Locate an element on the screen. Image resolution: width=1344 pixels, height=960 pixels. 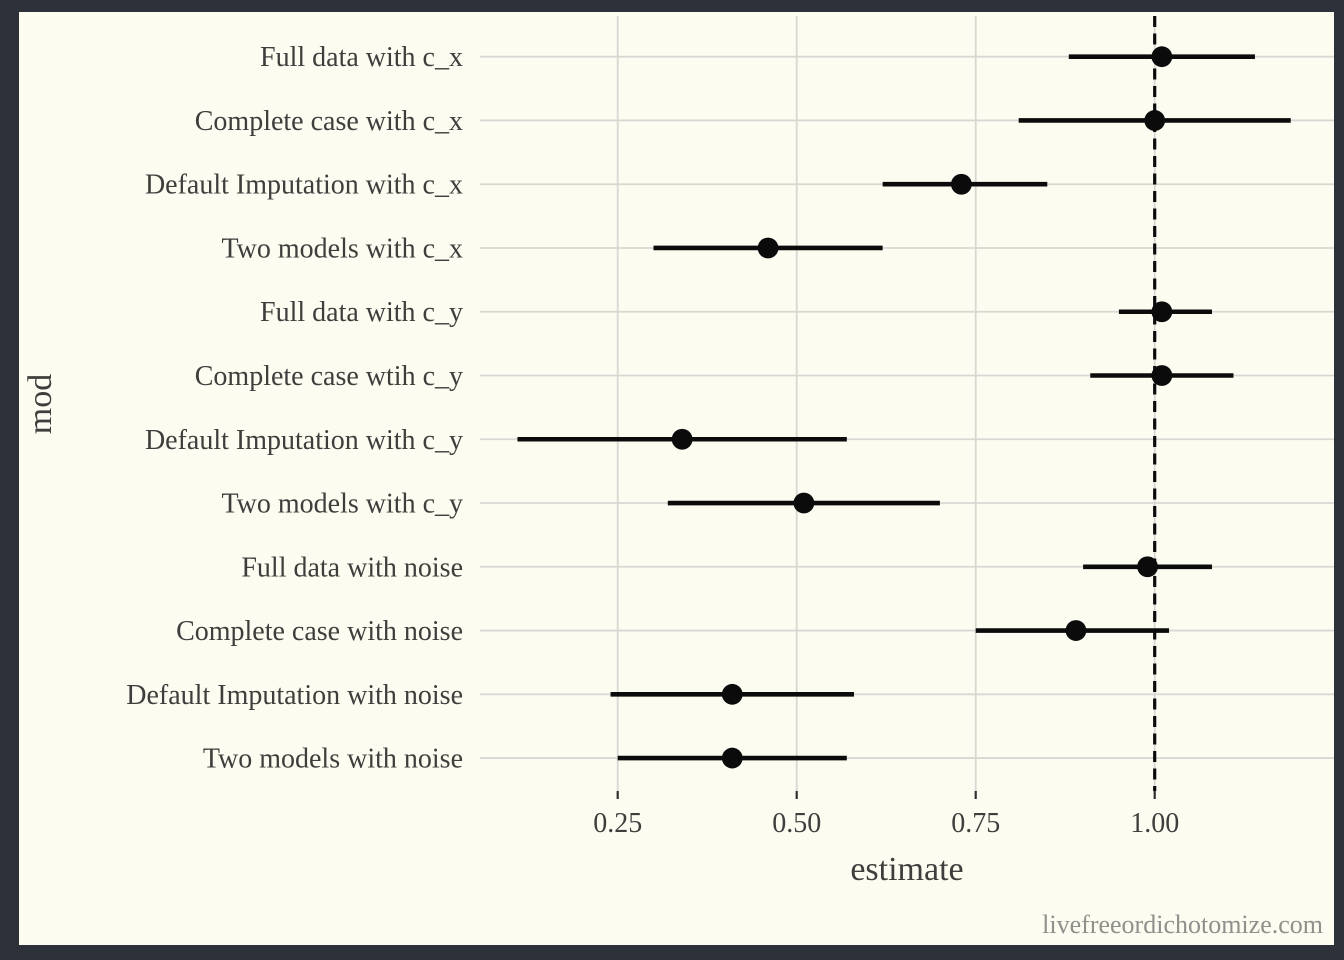
category-label: Complete case wtih c_y is located at coordinates (329, 376).